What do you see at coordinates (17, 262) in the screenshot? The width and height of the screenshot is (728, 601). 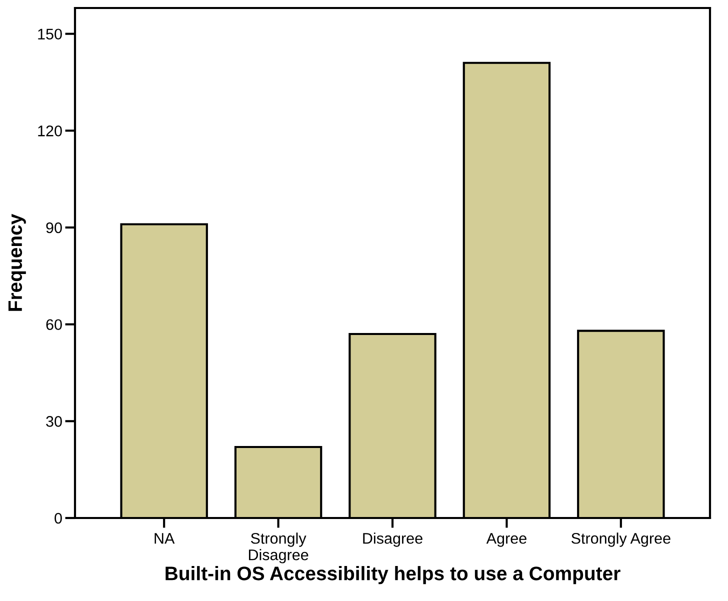 I see `y-axis-title: Frequency` at bounding box center [17, 262].